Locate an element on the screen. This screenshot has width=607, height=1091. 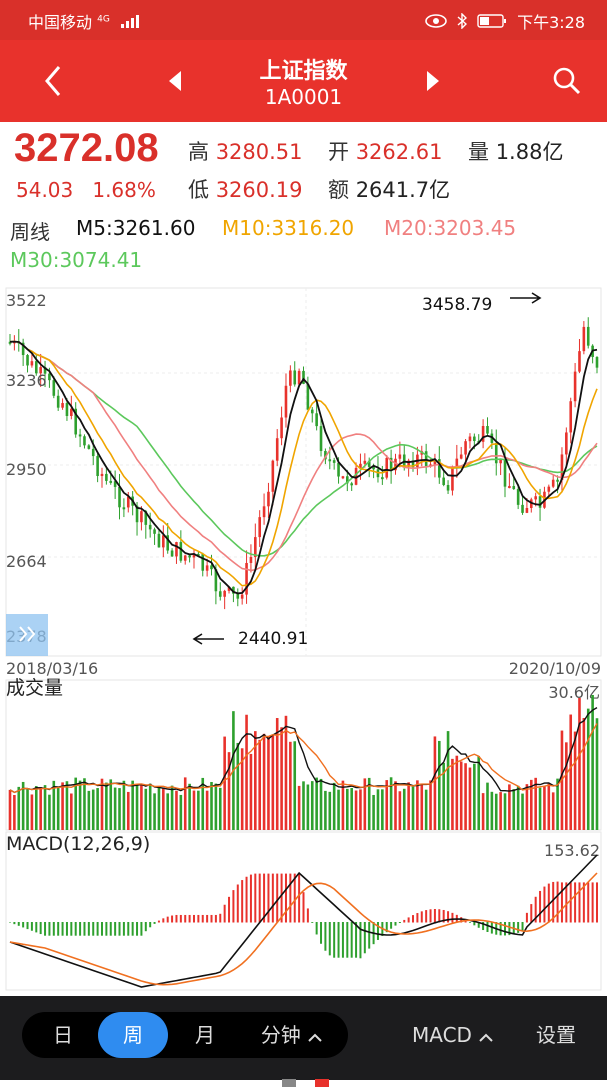
low-field: 低 3260.19 is located at coordinates (245, 189).